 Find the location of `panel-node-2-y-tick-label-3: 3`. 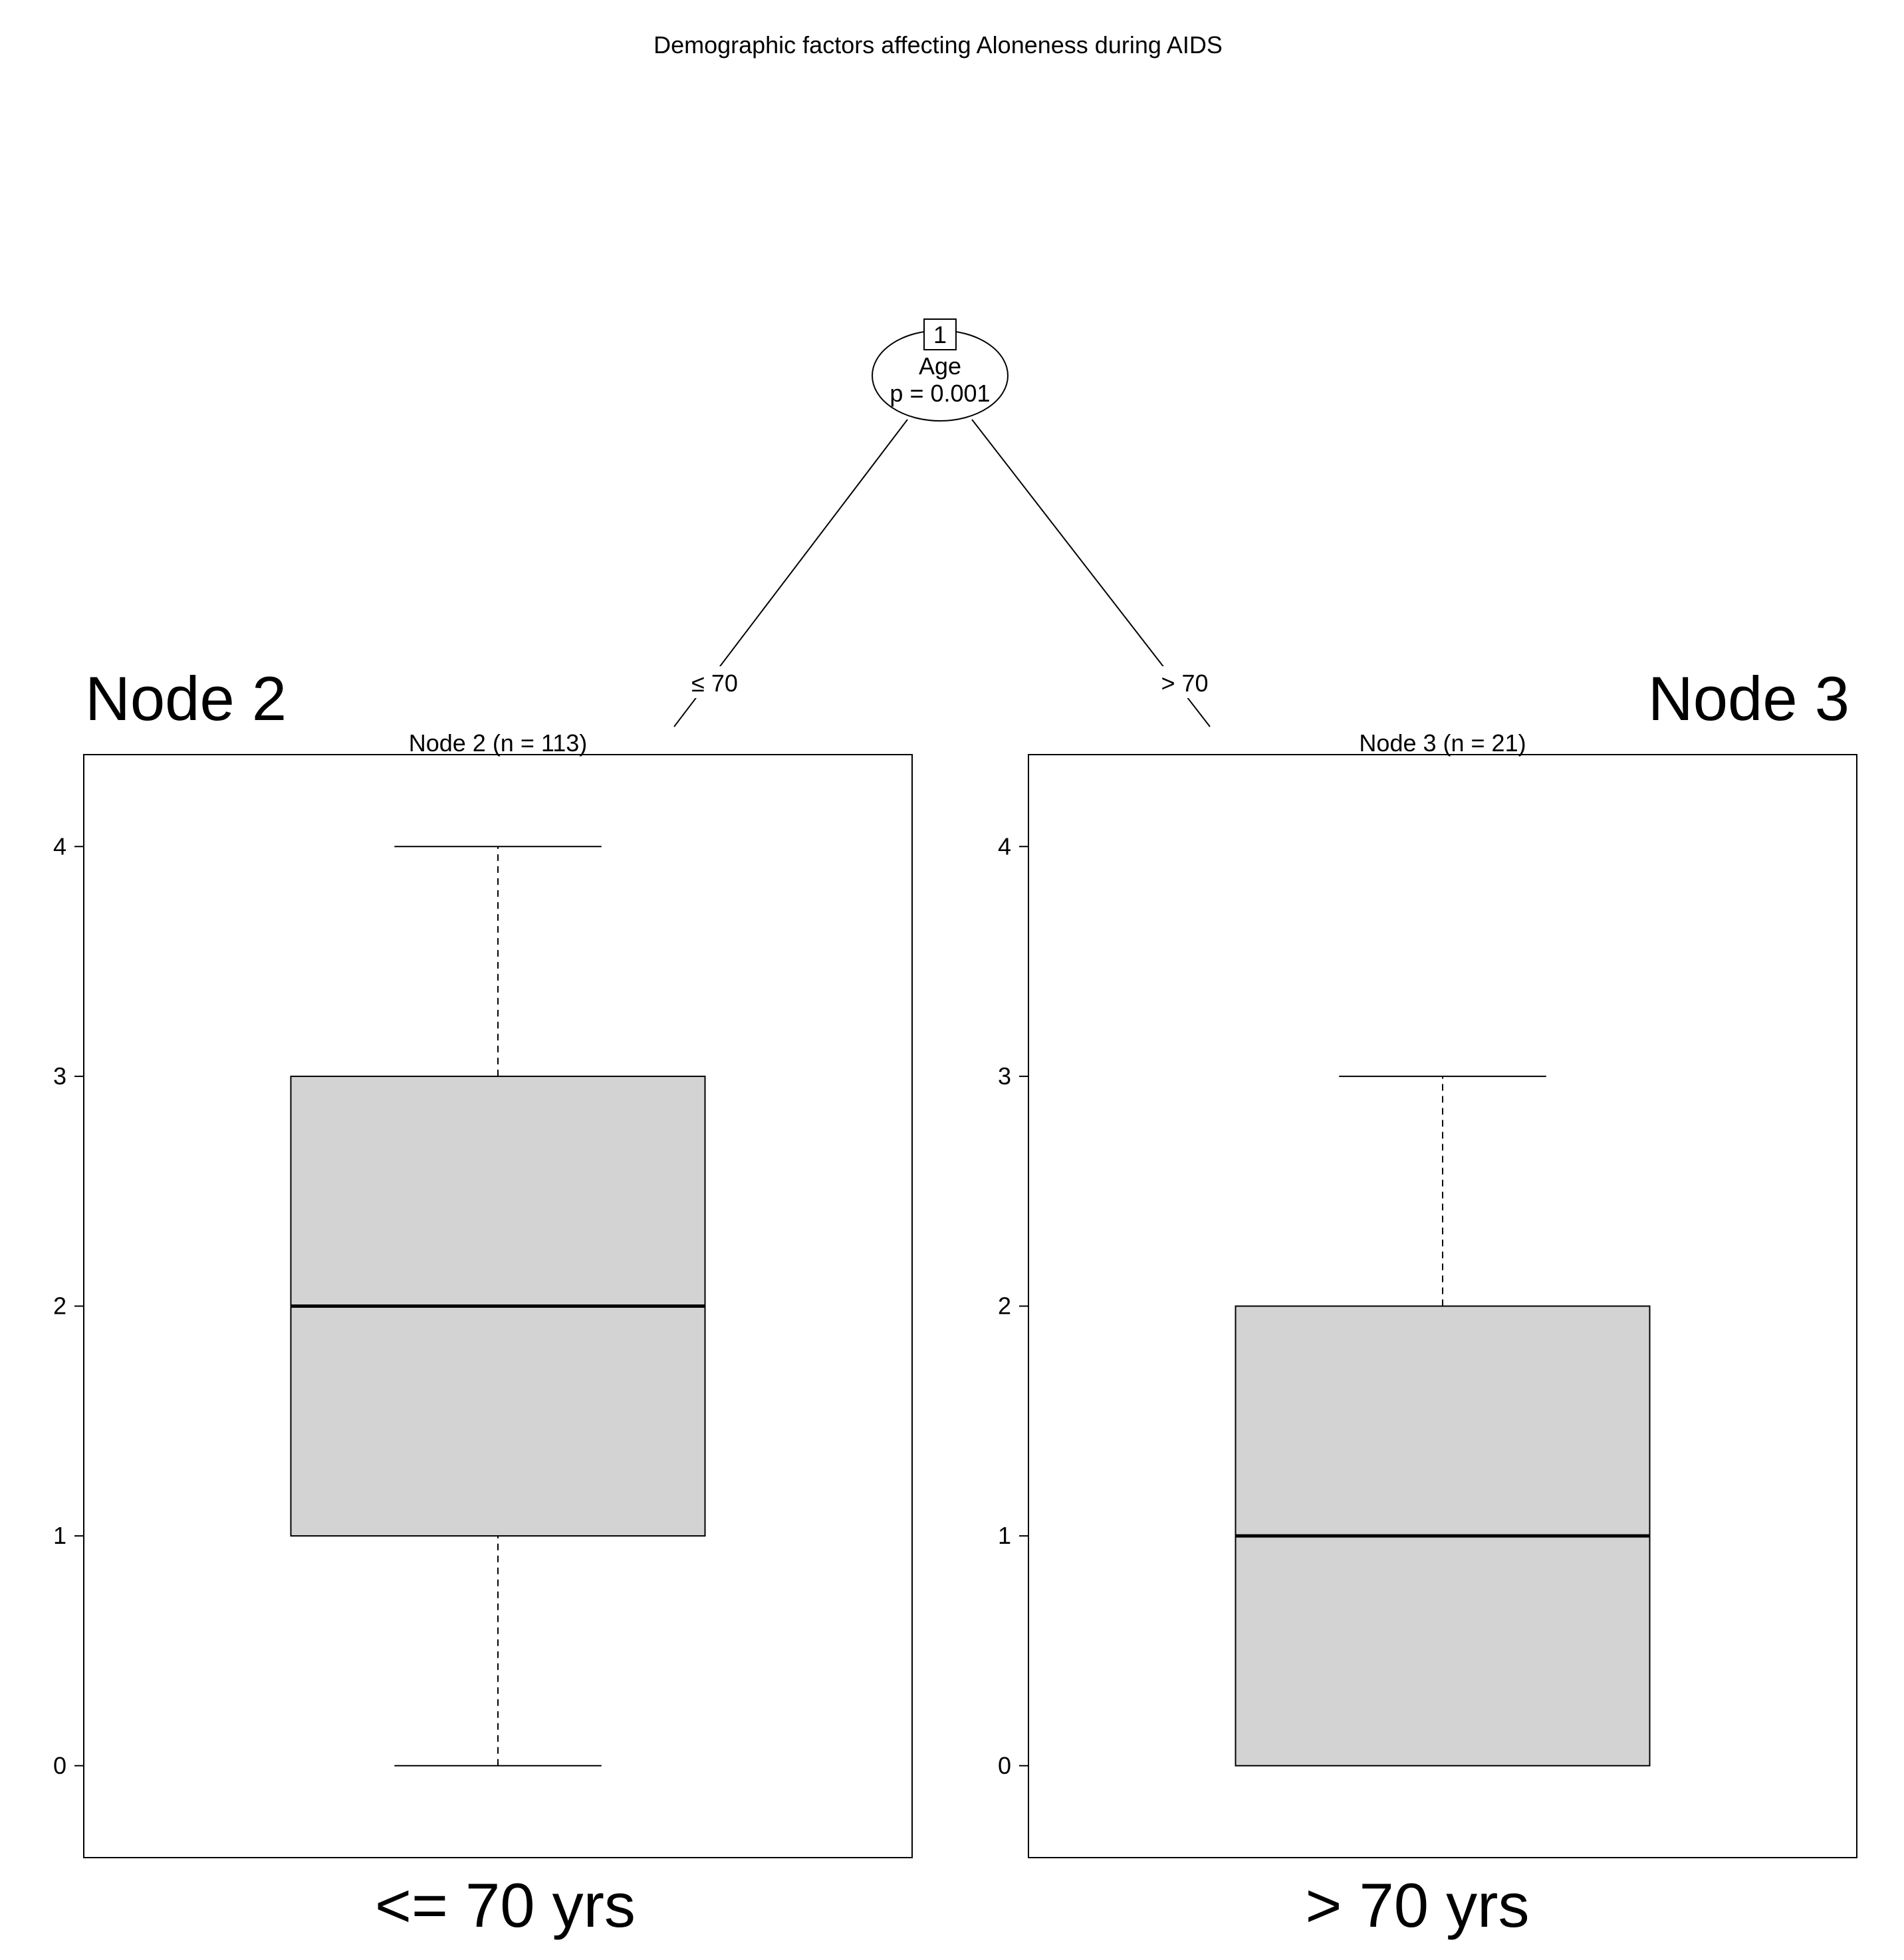

panel-node-2-y-tick-label-3: 3 is located at coordinates (59, 1076).